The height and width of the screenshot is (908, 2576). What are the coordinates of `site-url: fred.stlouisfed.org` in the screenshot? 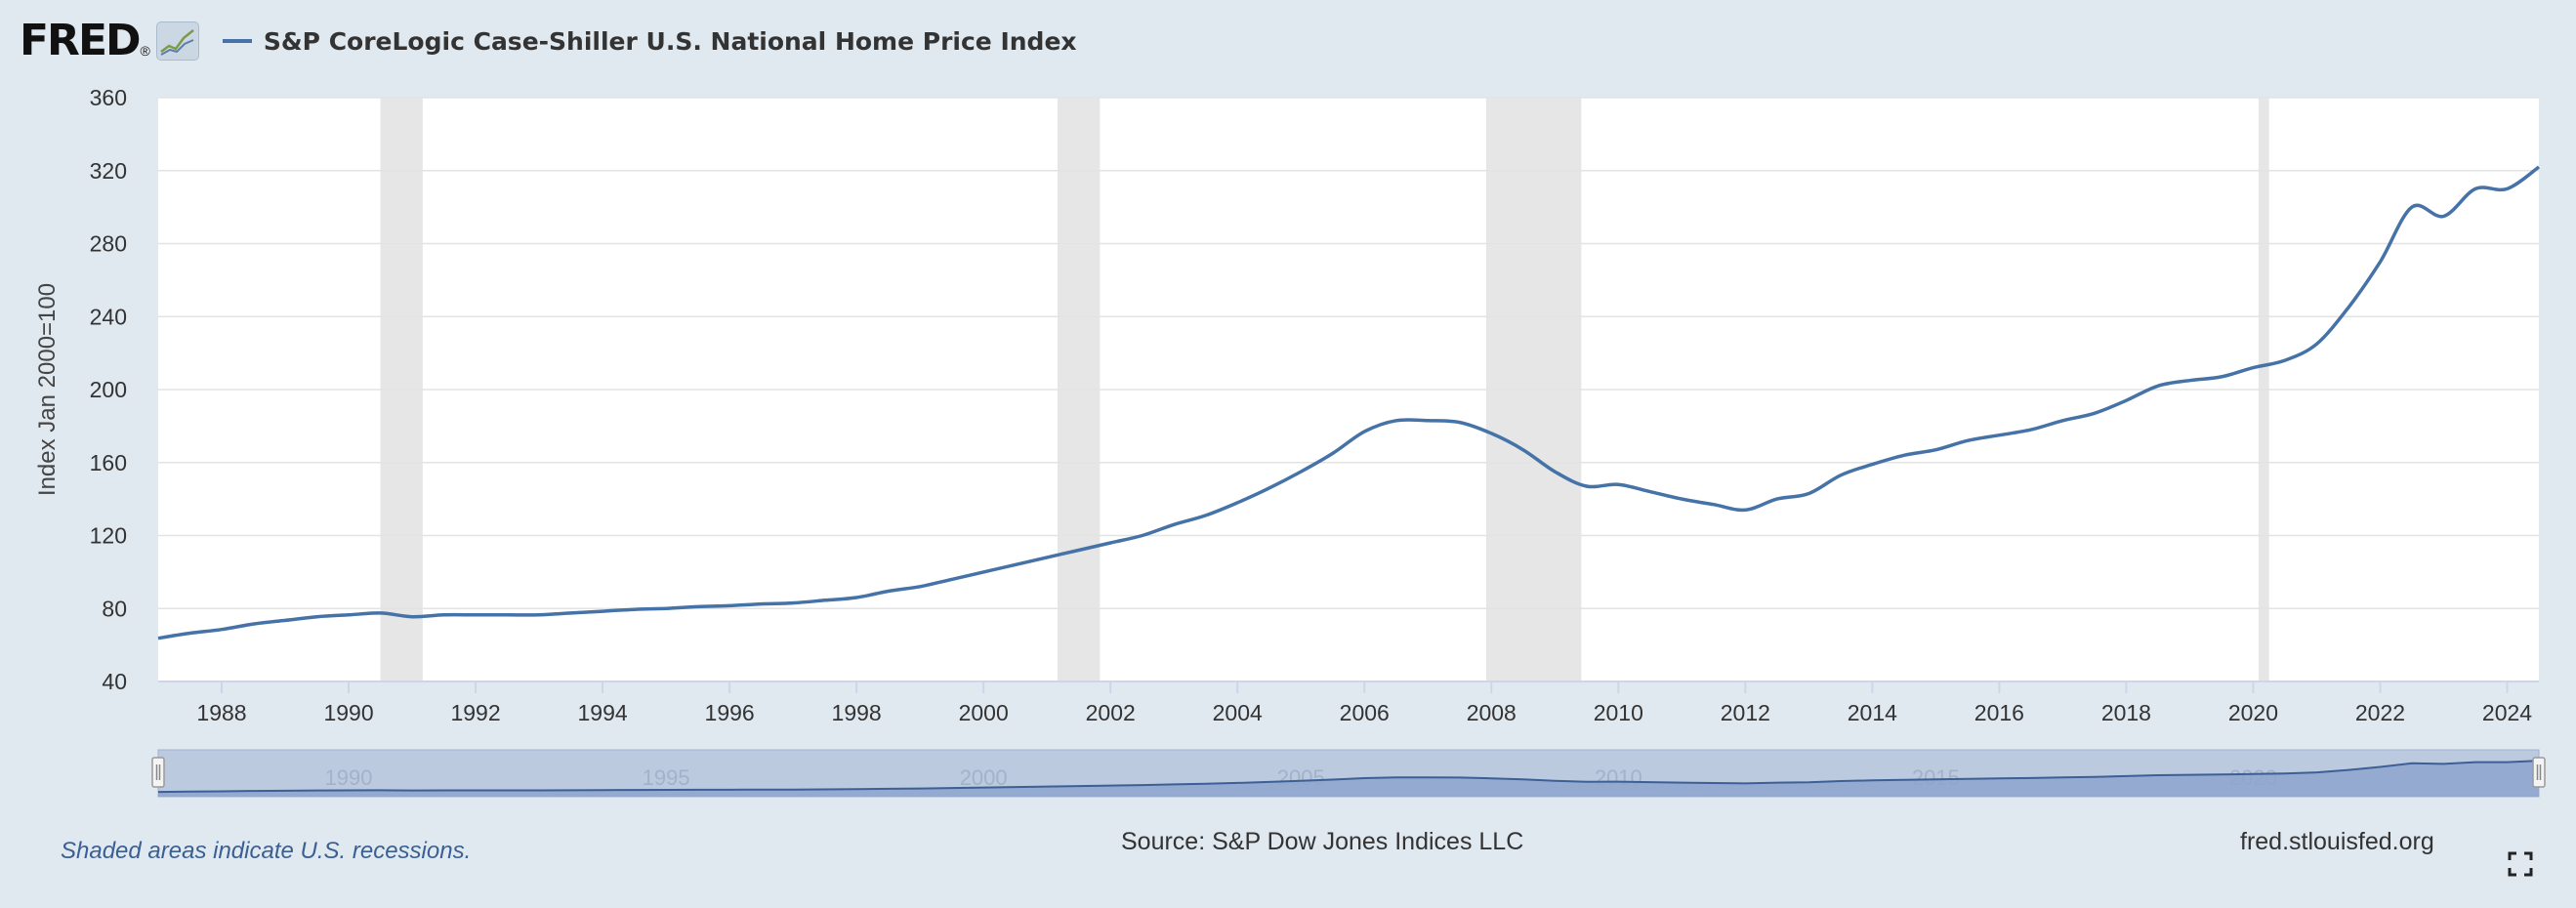 It's located at (2337, 842).